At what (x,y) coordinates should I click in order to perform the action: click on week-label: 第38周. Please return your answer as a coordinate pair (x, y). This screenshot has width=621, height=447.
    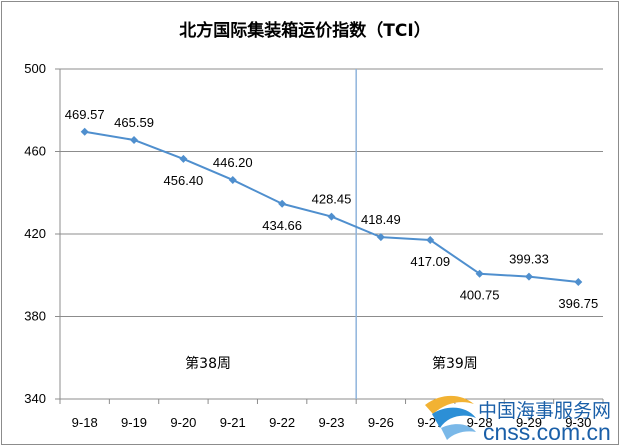
    Looking at the image, I should click on (208, 363).